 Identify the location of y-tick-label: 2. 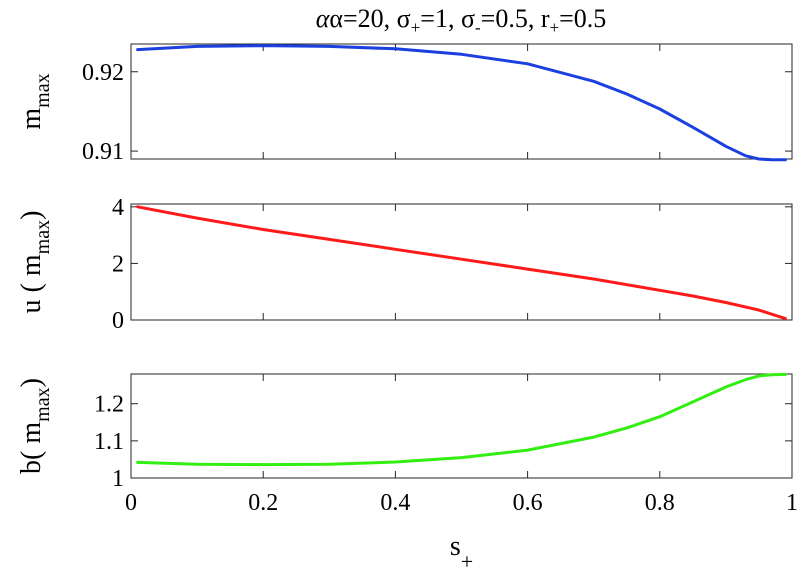
(118, 264).